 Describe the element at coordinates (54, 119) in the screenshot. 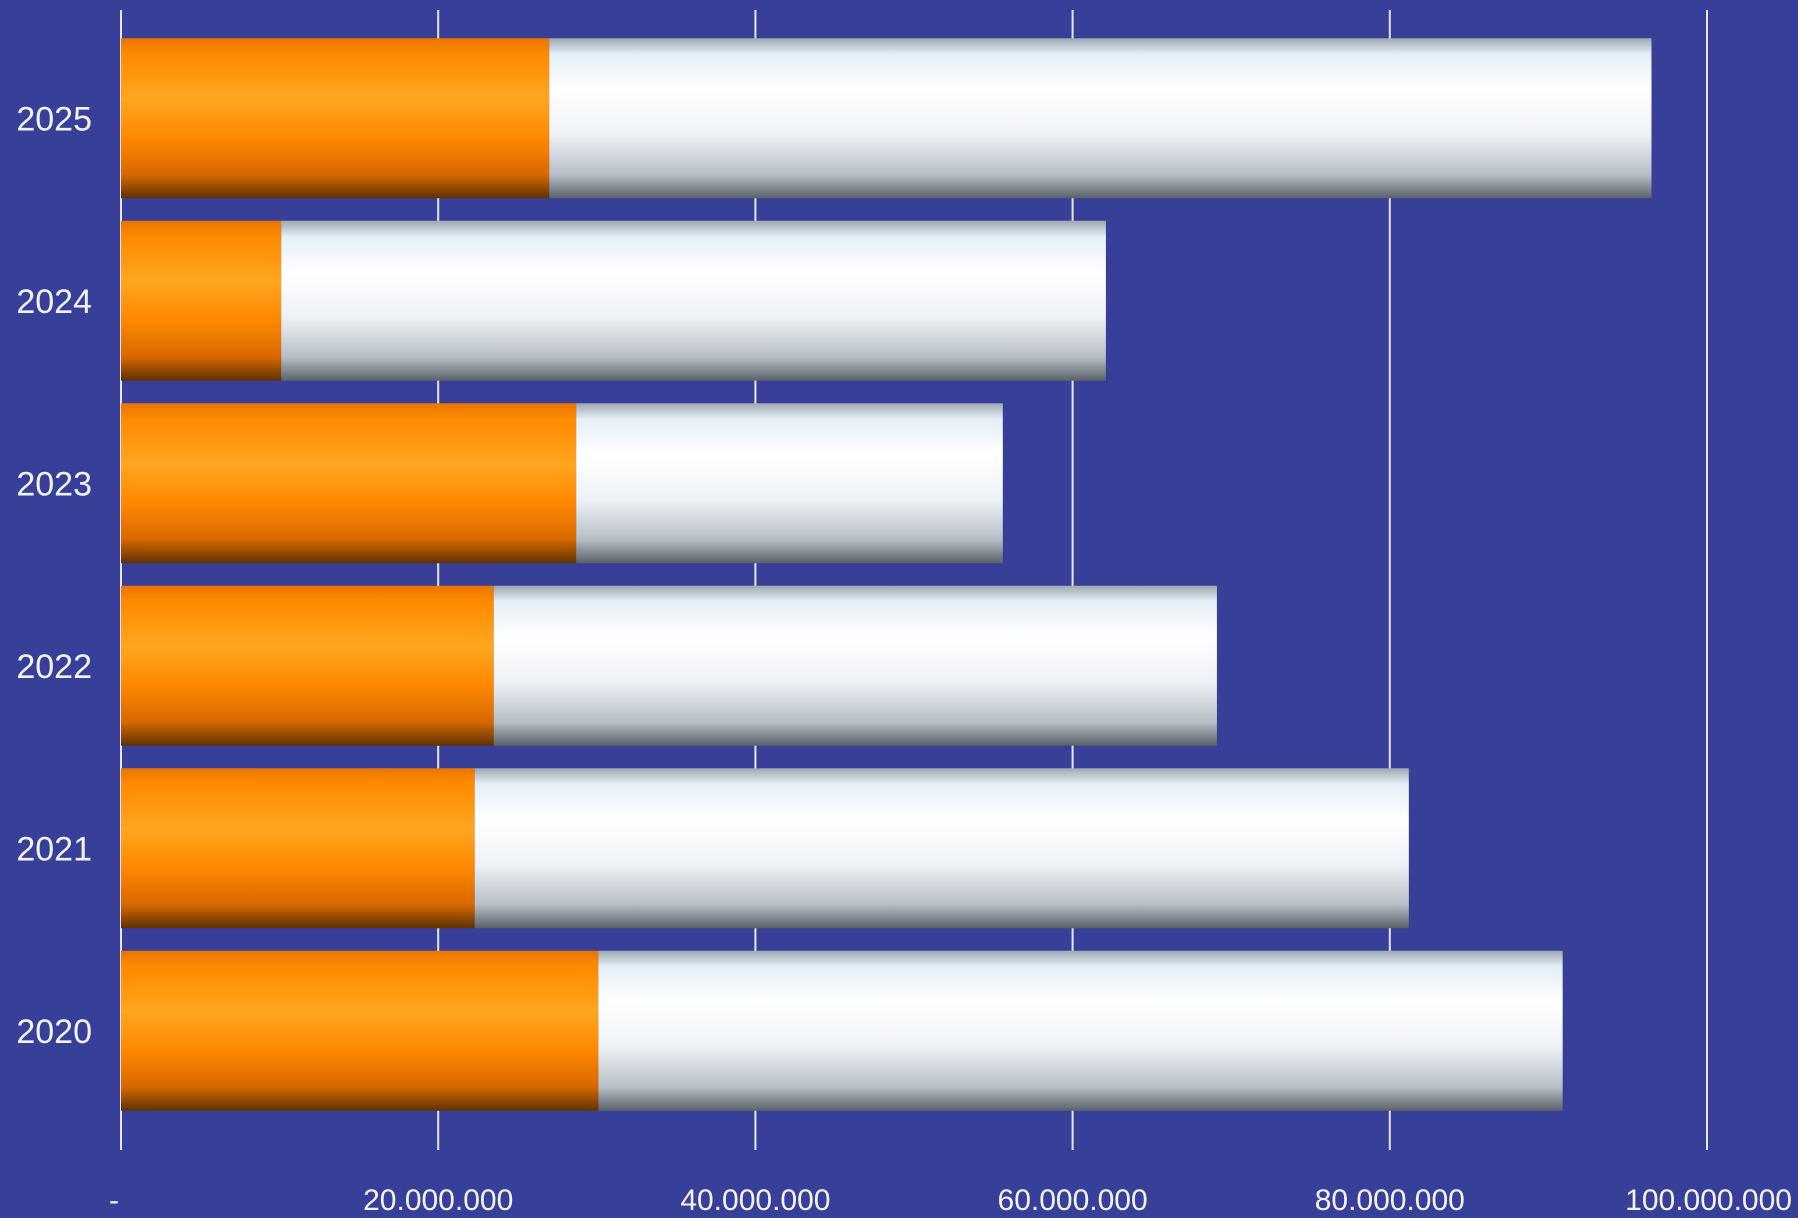

I see `y-tick-label-2025: 2025` at that location.